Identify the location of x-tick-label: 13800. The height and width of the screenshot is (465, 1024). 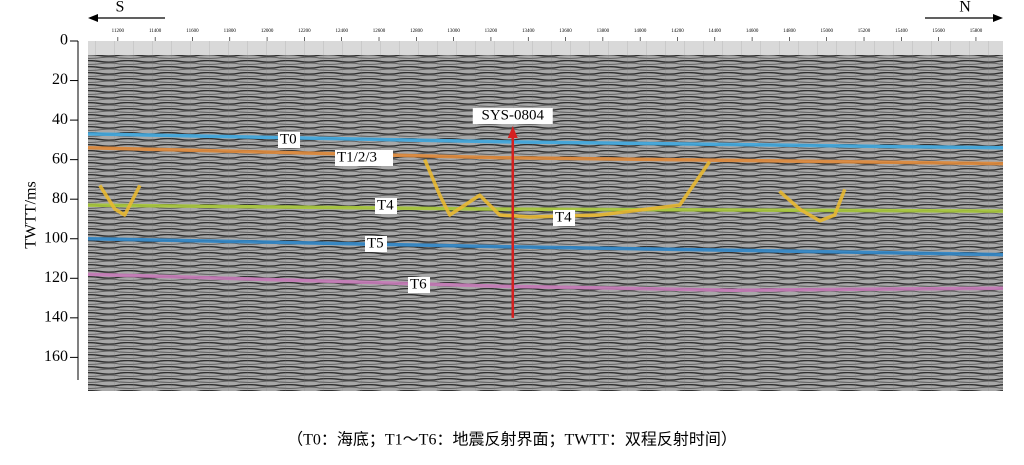
(603, 31).